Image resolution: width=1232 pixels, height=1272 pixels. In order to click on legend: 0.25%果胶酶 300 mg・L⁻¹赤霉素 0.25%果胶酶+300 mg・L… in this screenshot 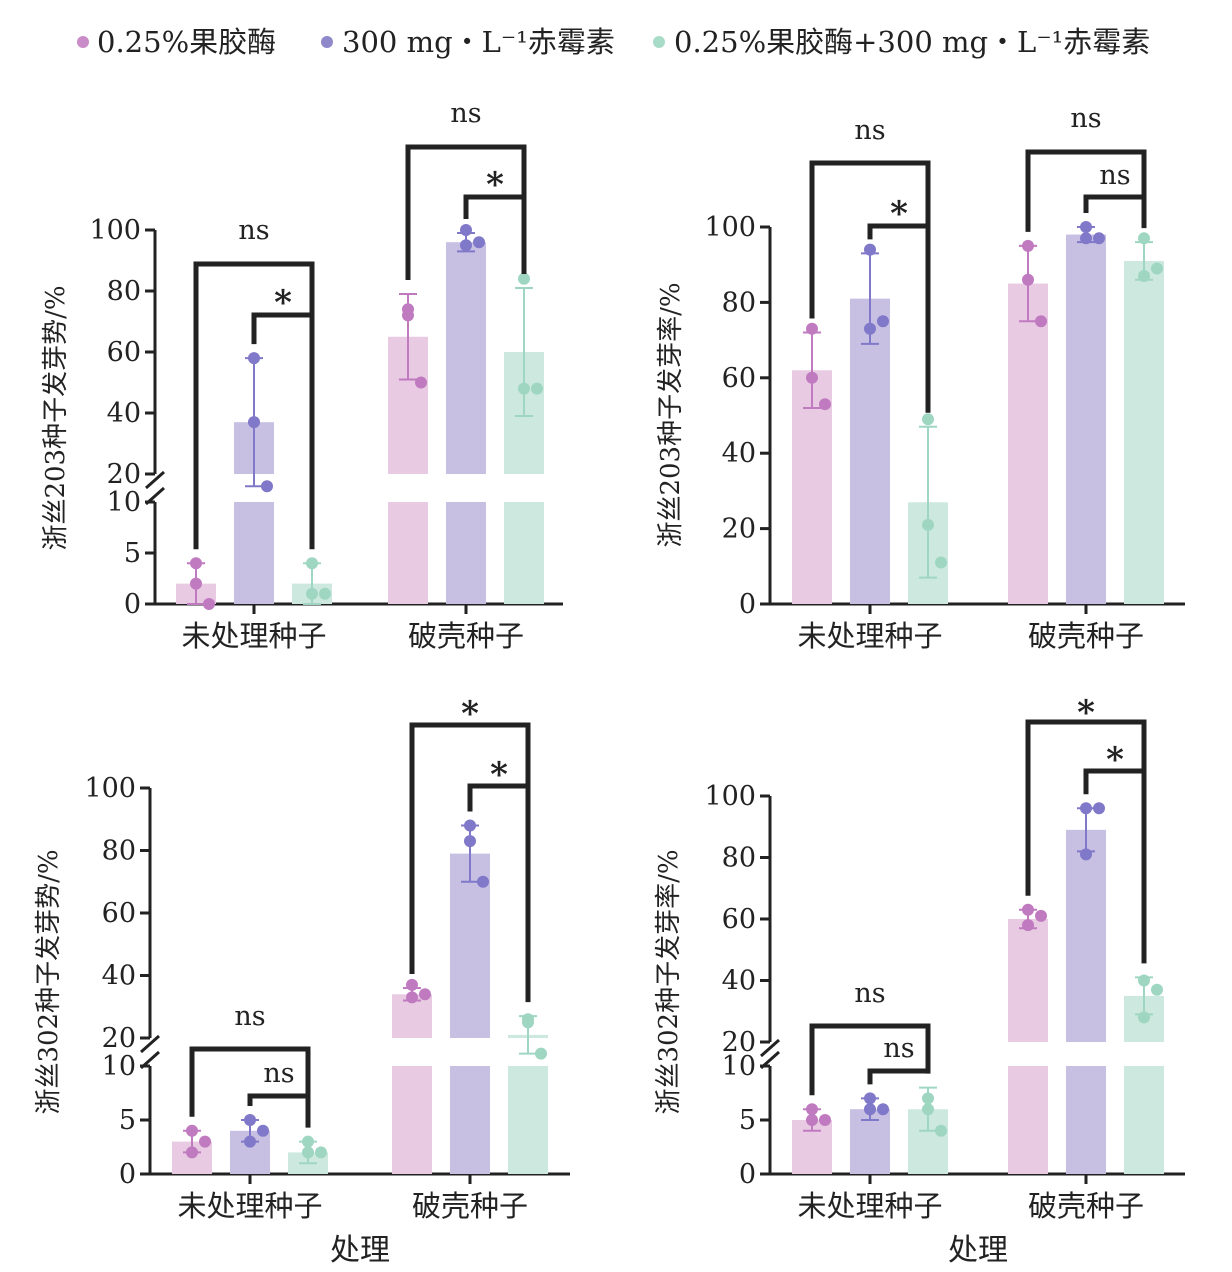, I will do `click(613, 42)`.